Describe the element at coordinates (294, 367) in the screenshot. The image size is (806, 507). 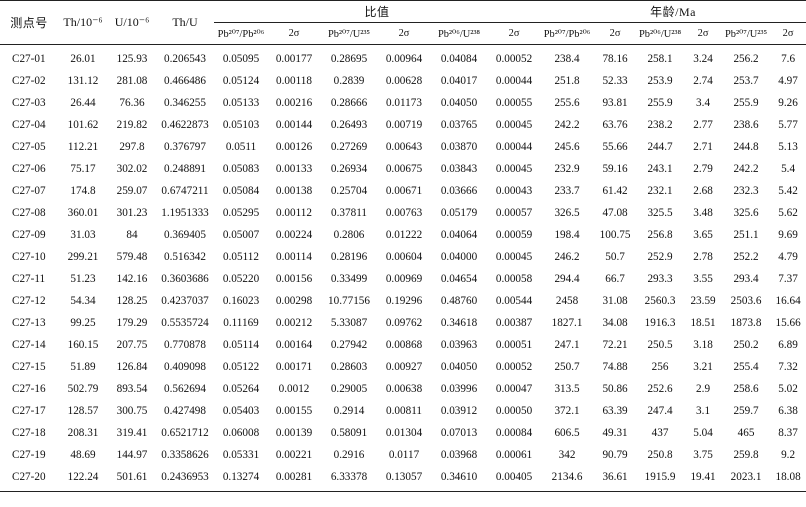
I see `value-cell: 0.00171` at that location.